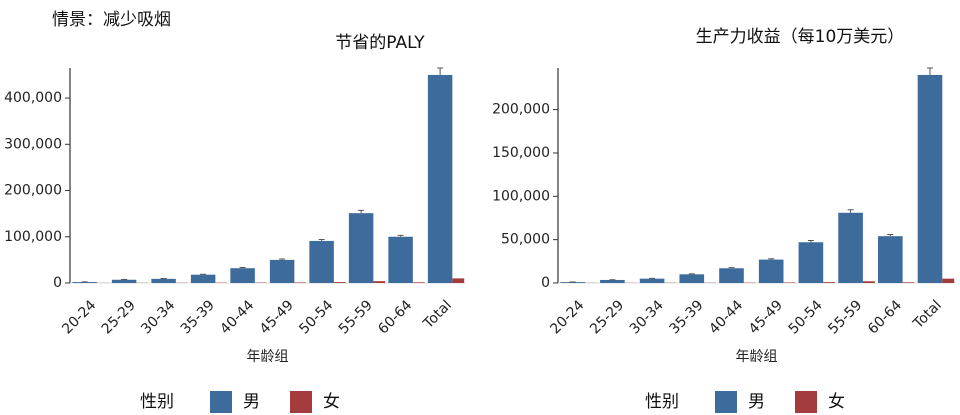 The height and width of the screenshot is (415, 960). I want to click on y-tick-label: 150,000, so click(521, 153).